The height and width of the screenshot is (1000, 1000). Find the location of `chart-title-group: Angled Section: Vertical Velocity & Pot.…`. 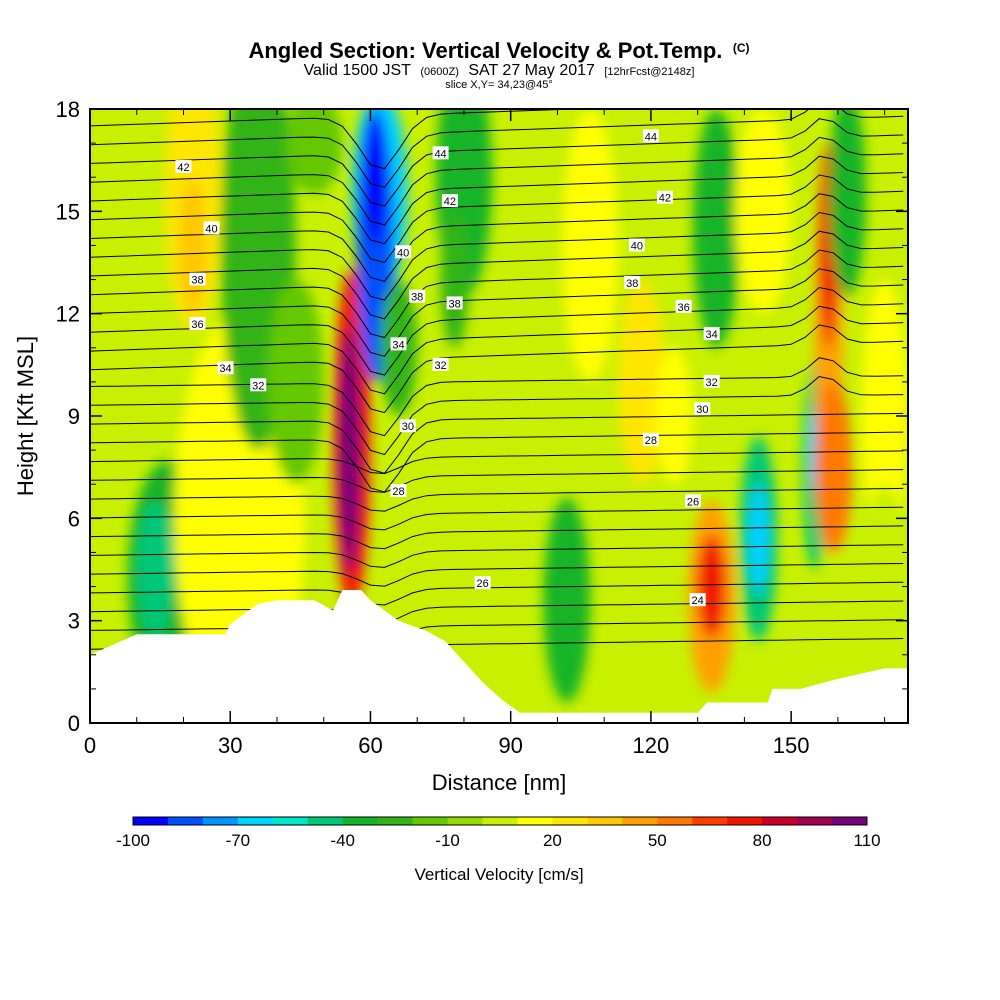

chart-title-group: Angled Section: Vertical Velocity & Pot.… is located at coordinates (498, 50).